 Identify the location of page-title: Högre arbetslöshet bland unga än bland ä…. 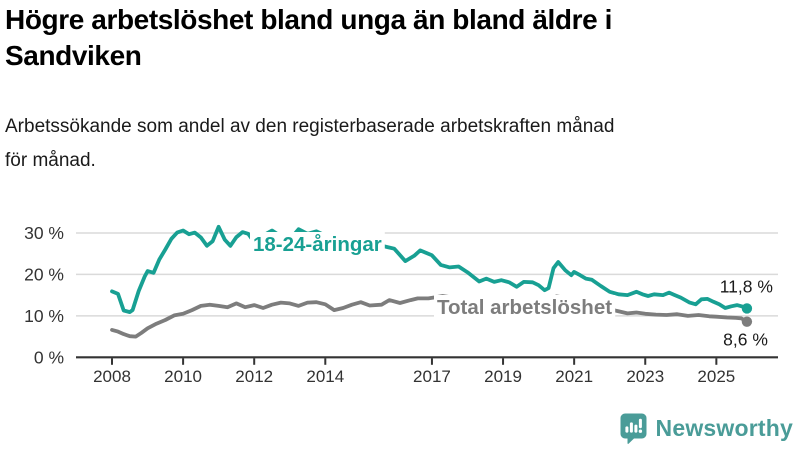
(309, 38).